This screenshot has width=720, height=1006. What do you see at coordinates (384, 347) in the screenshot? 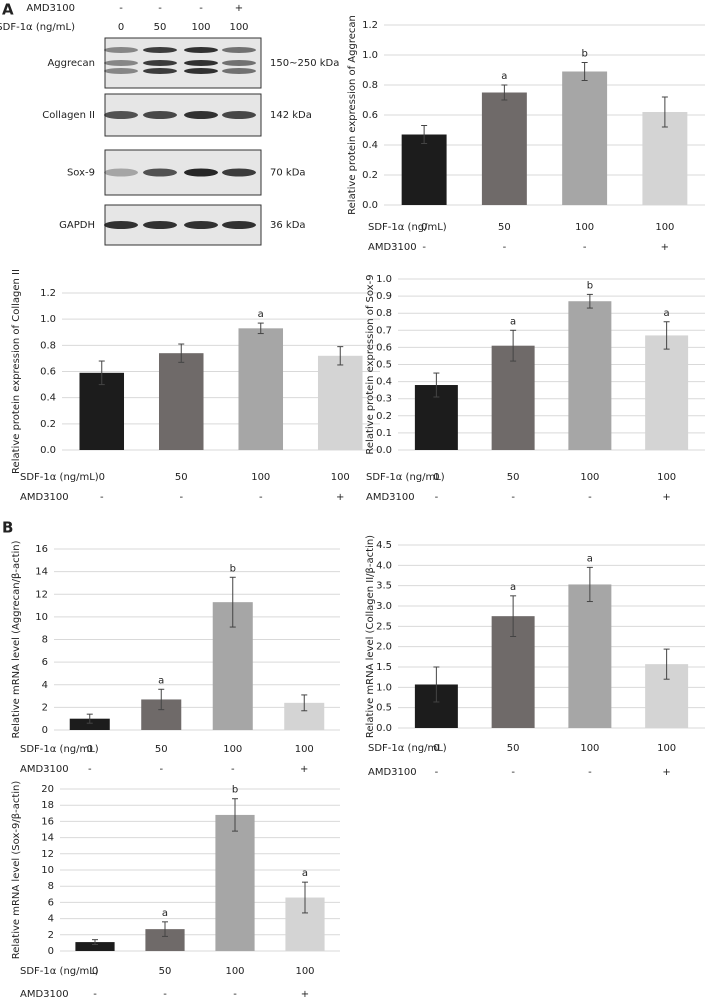
I see `y-tick-label: 0.6` at bounding box center [384, 347].